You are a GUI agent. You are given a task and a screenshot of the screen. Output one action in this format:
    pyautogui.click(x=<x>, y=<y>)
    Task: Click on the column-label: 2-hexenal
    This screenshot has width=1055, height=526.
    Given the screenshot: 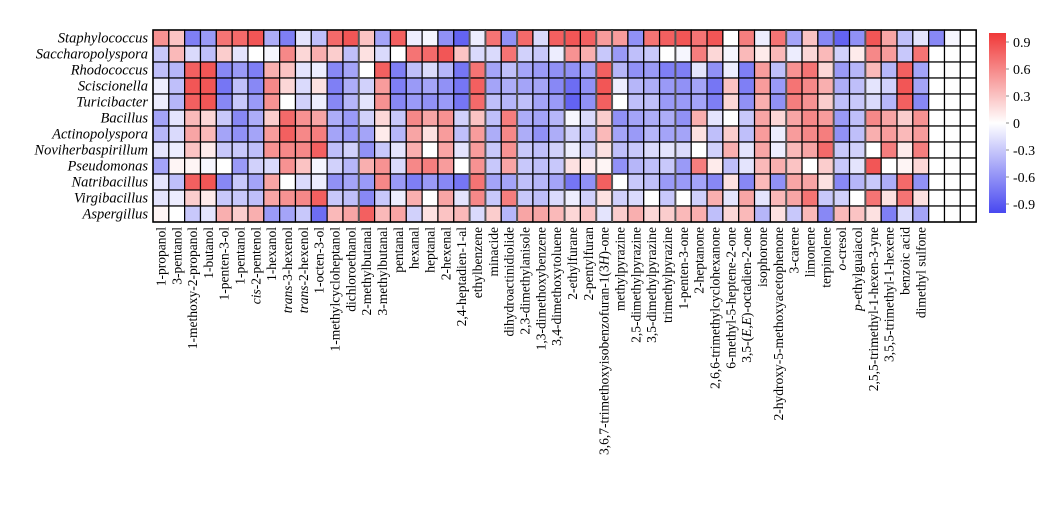 What is the action you would take?
    pyautogui.click(x=445, y=253)
    